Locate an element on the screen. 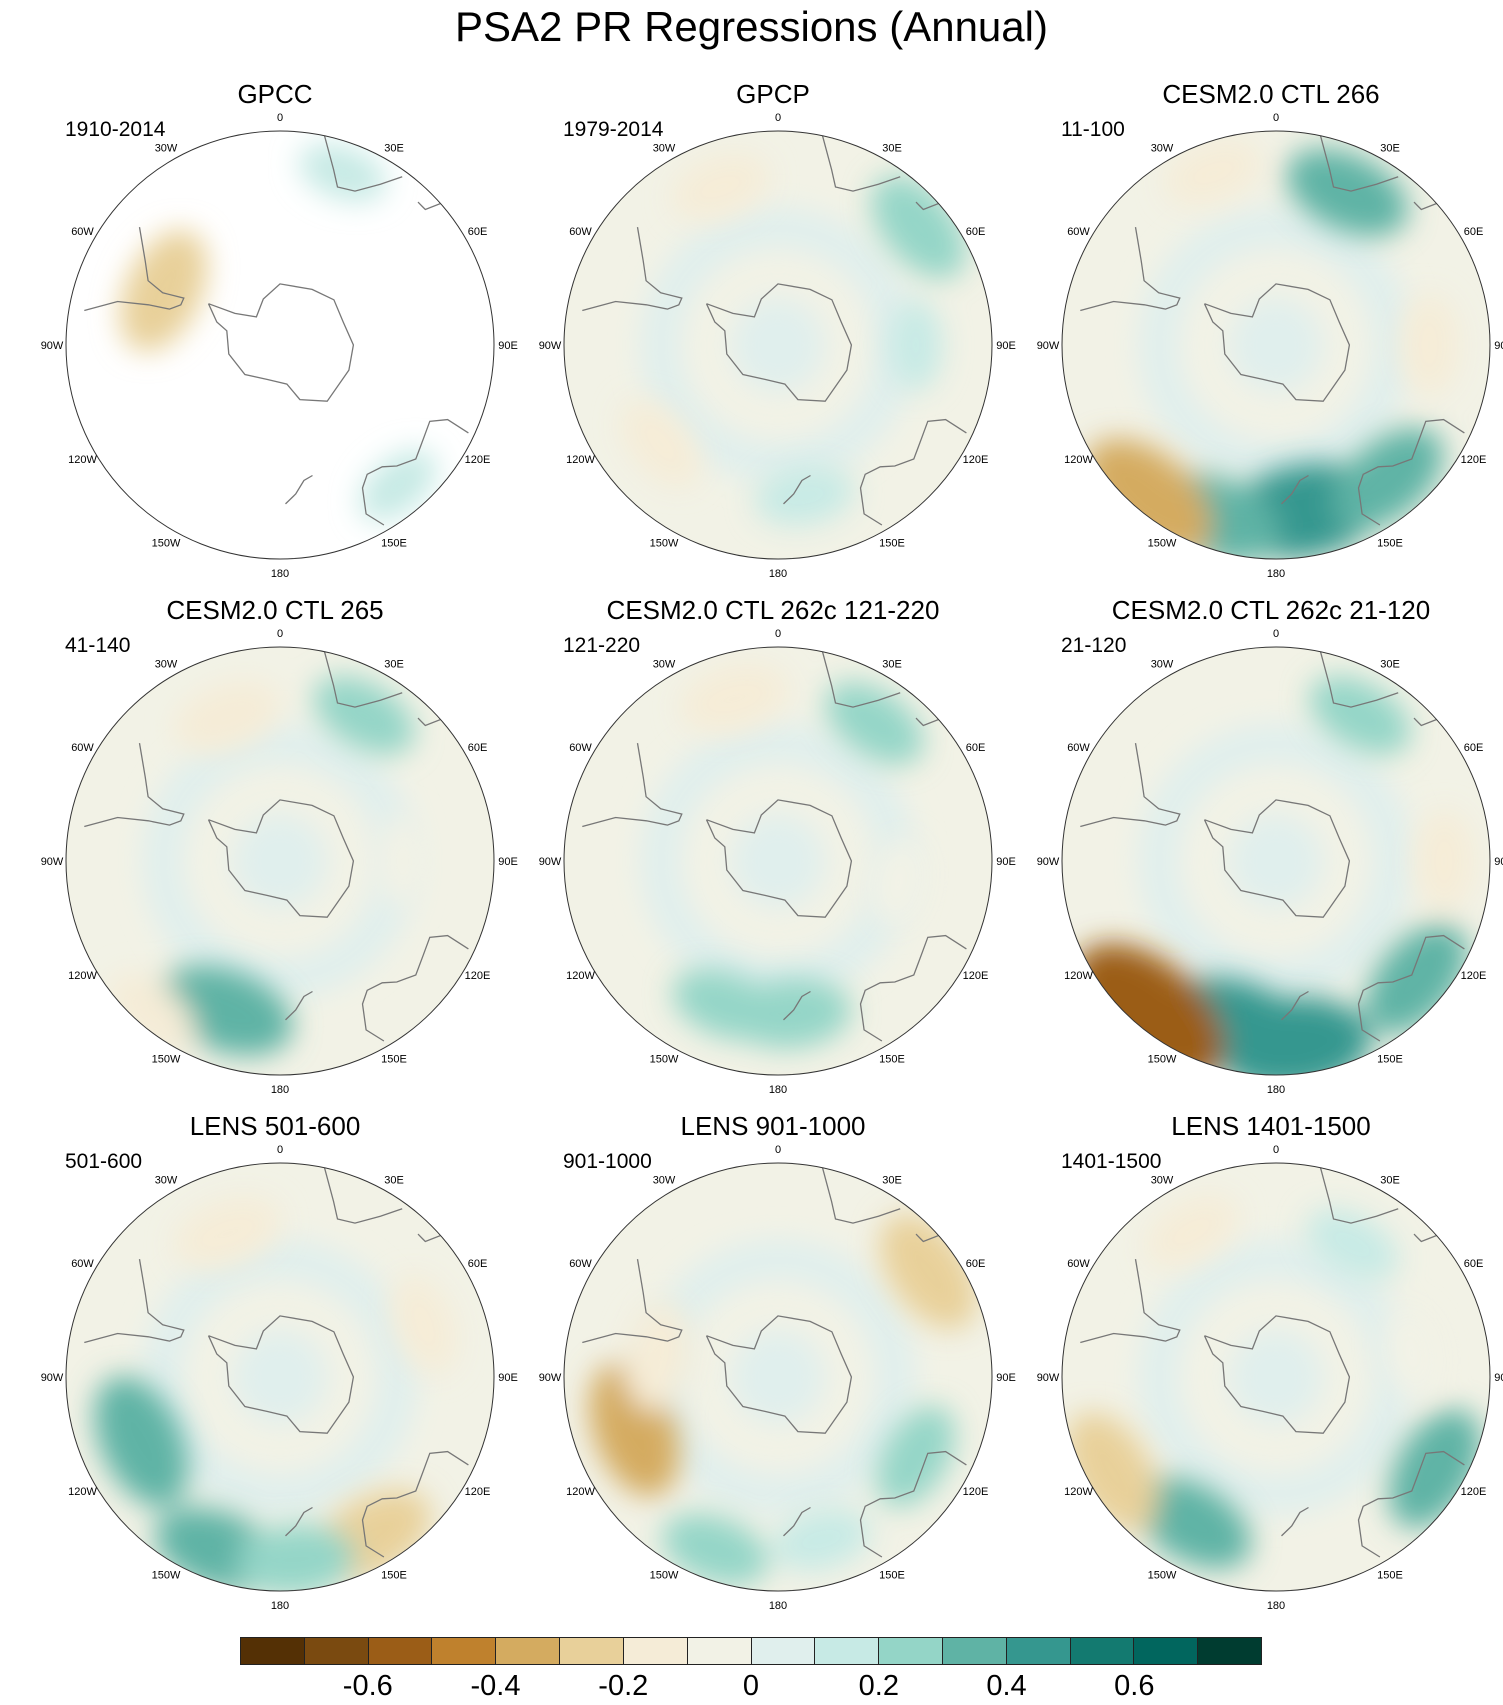  colorbar-tick-label: 0.4 is located at coordinates (1006, 1686).